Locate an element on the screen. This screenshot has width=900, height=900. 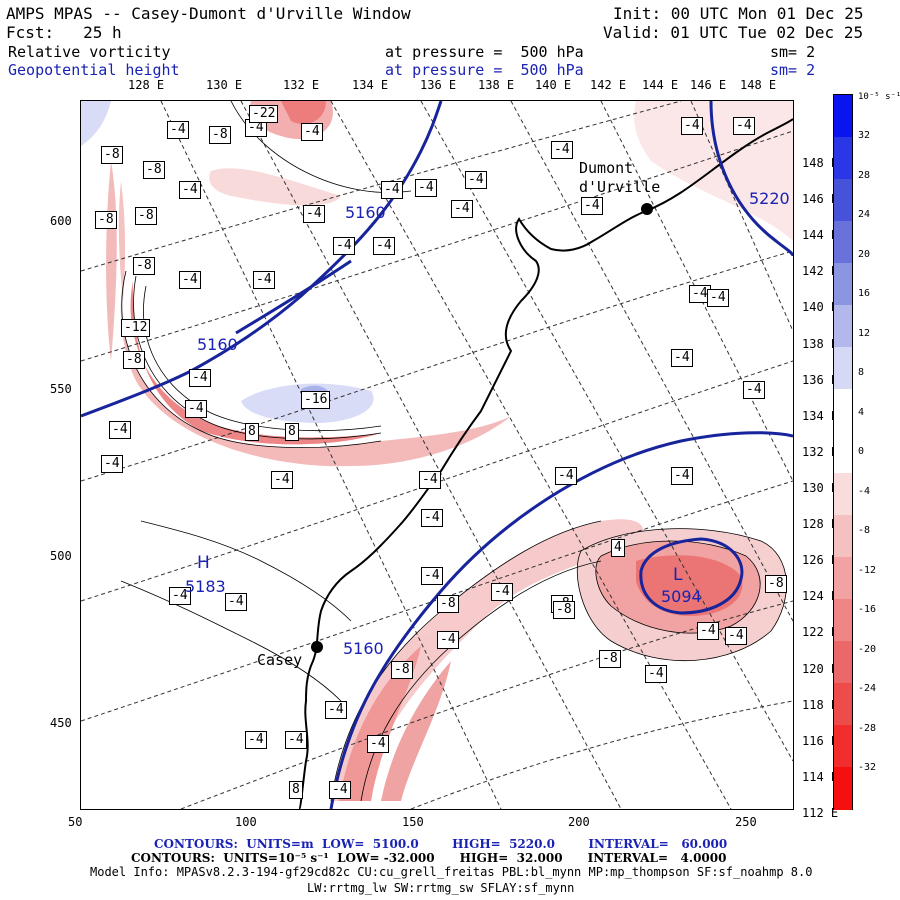
top-lon-label: 140 E is located at coordinates (553, 85).